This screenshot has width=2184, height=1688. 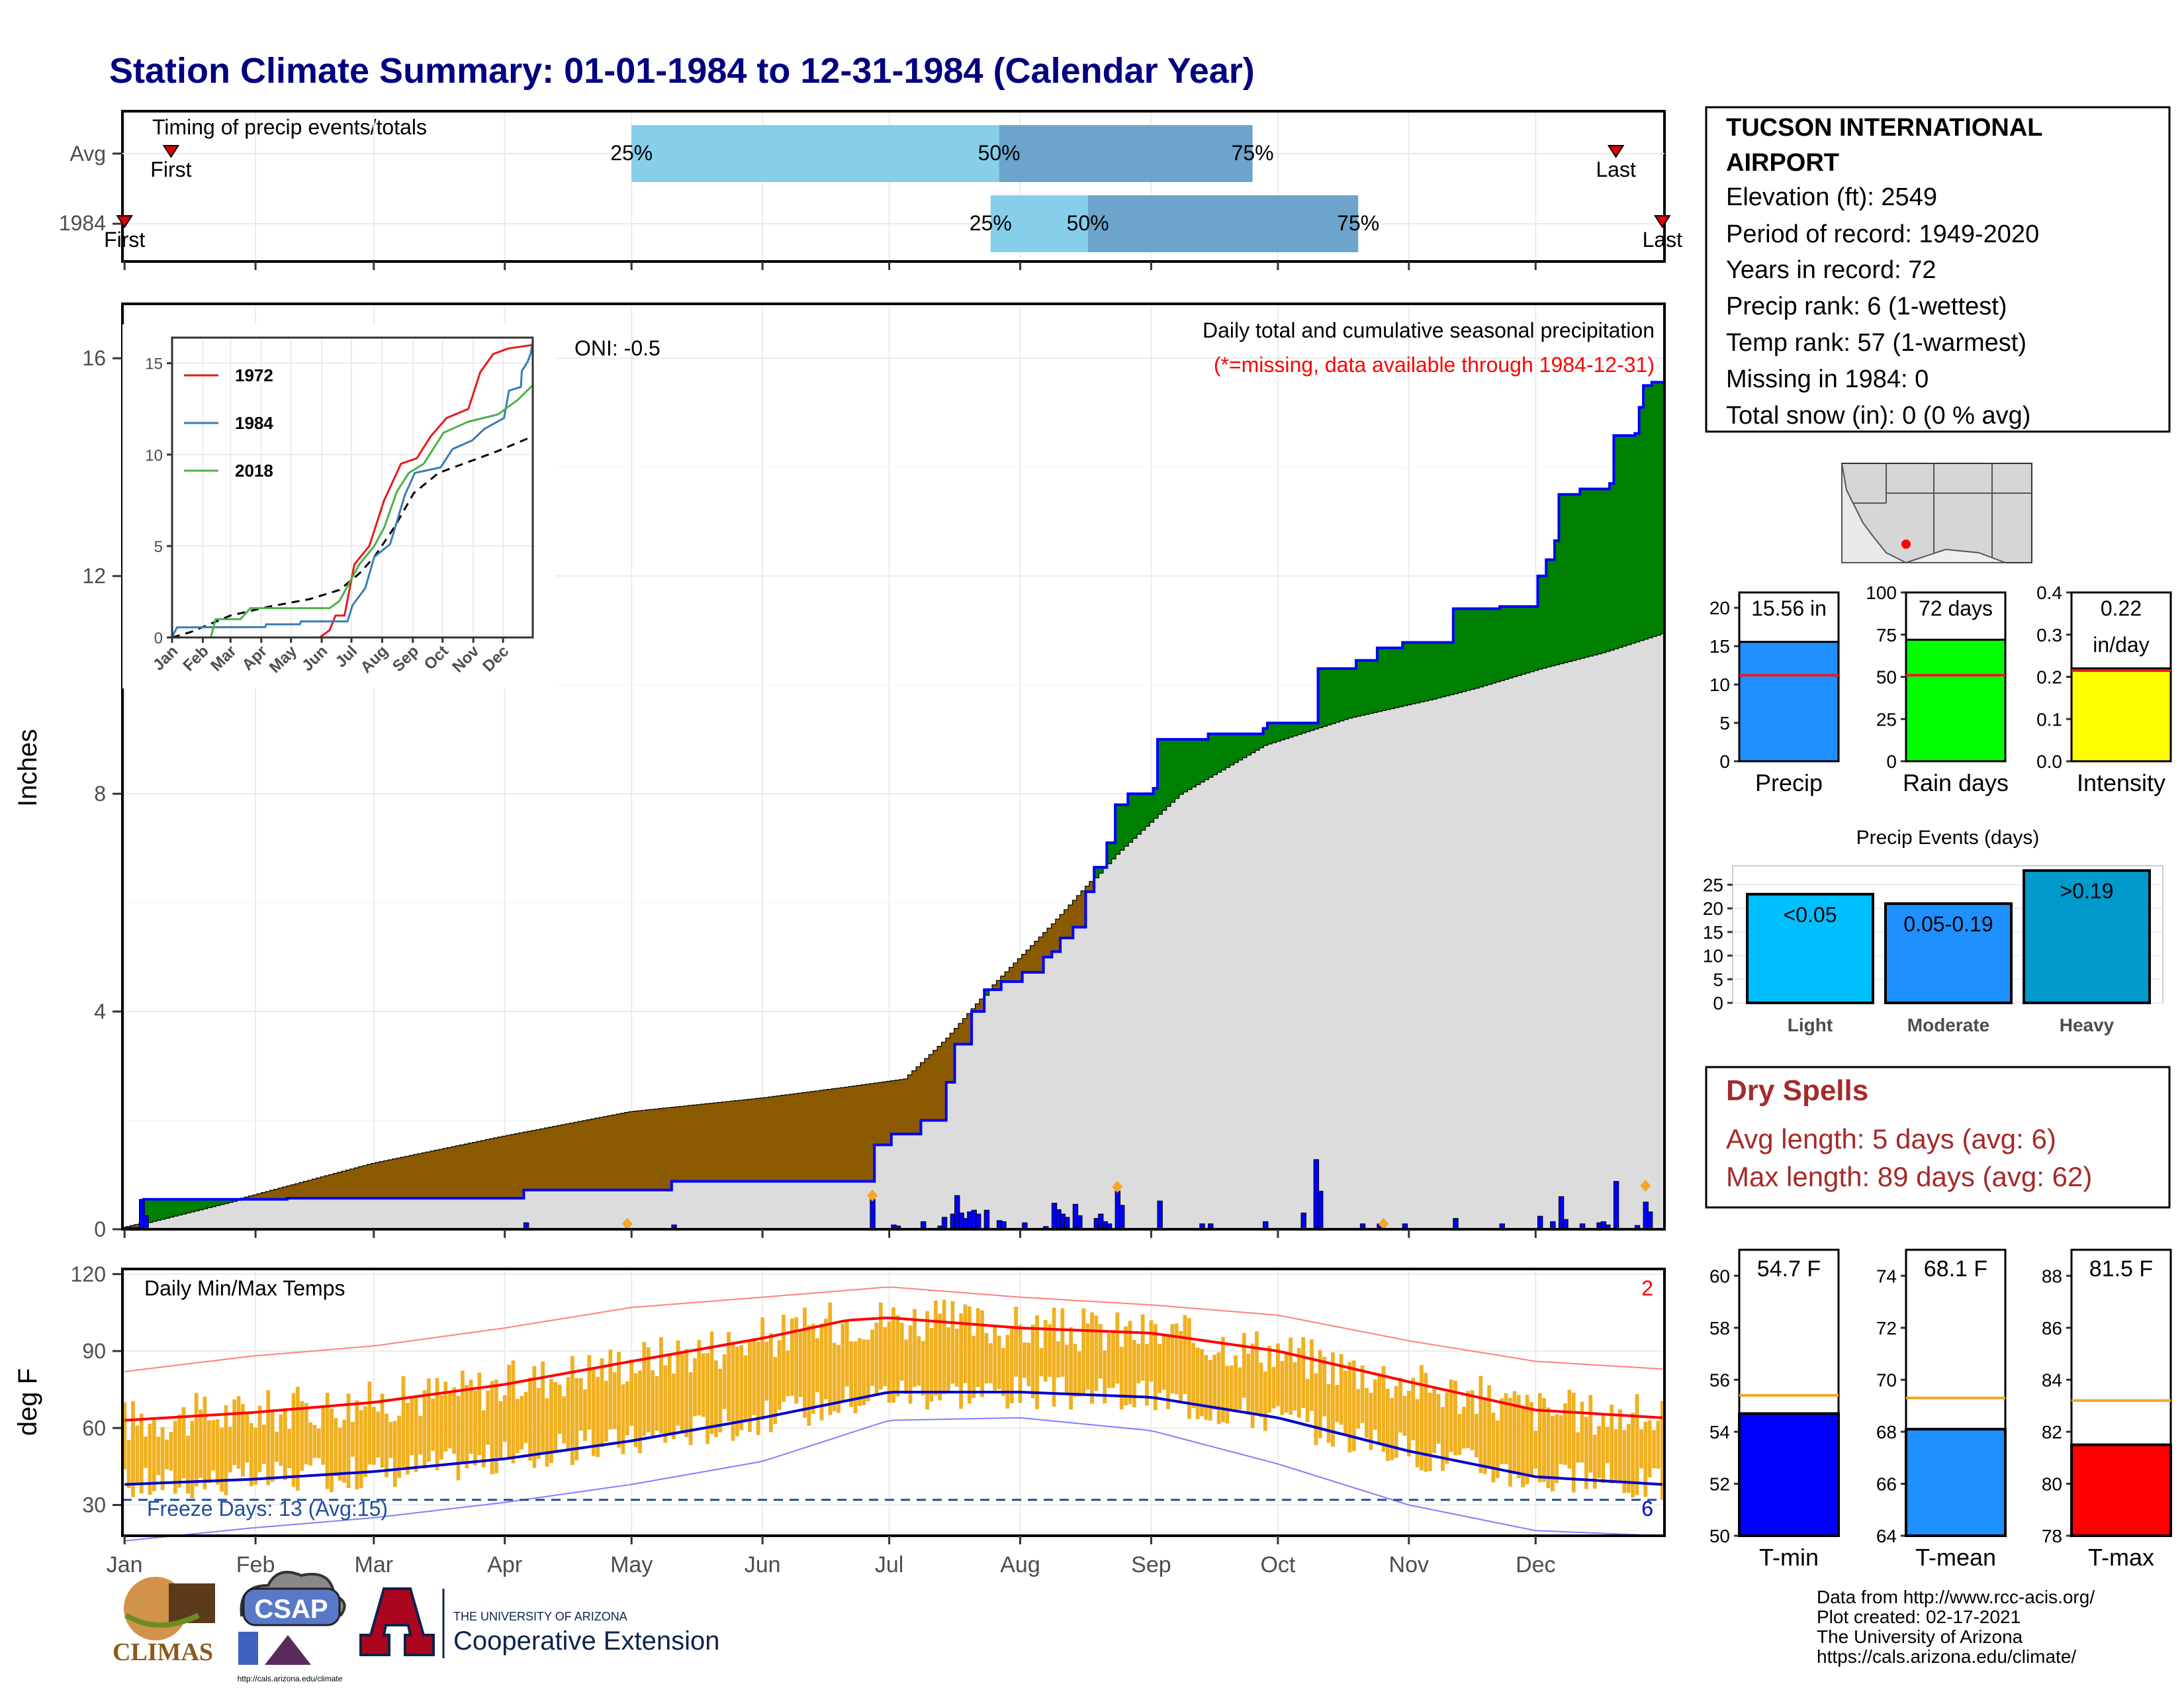 What do you see at coordinates (1878, 416) in the screenshot?
I see `station-snow: Total snow (in): 0 (0 % avg)` at bounding box center [1878, 416].